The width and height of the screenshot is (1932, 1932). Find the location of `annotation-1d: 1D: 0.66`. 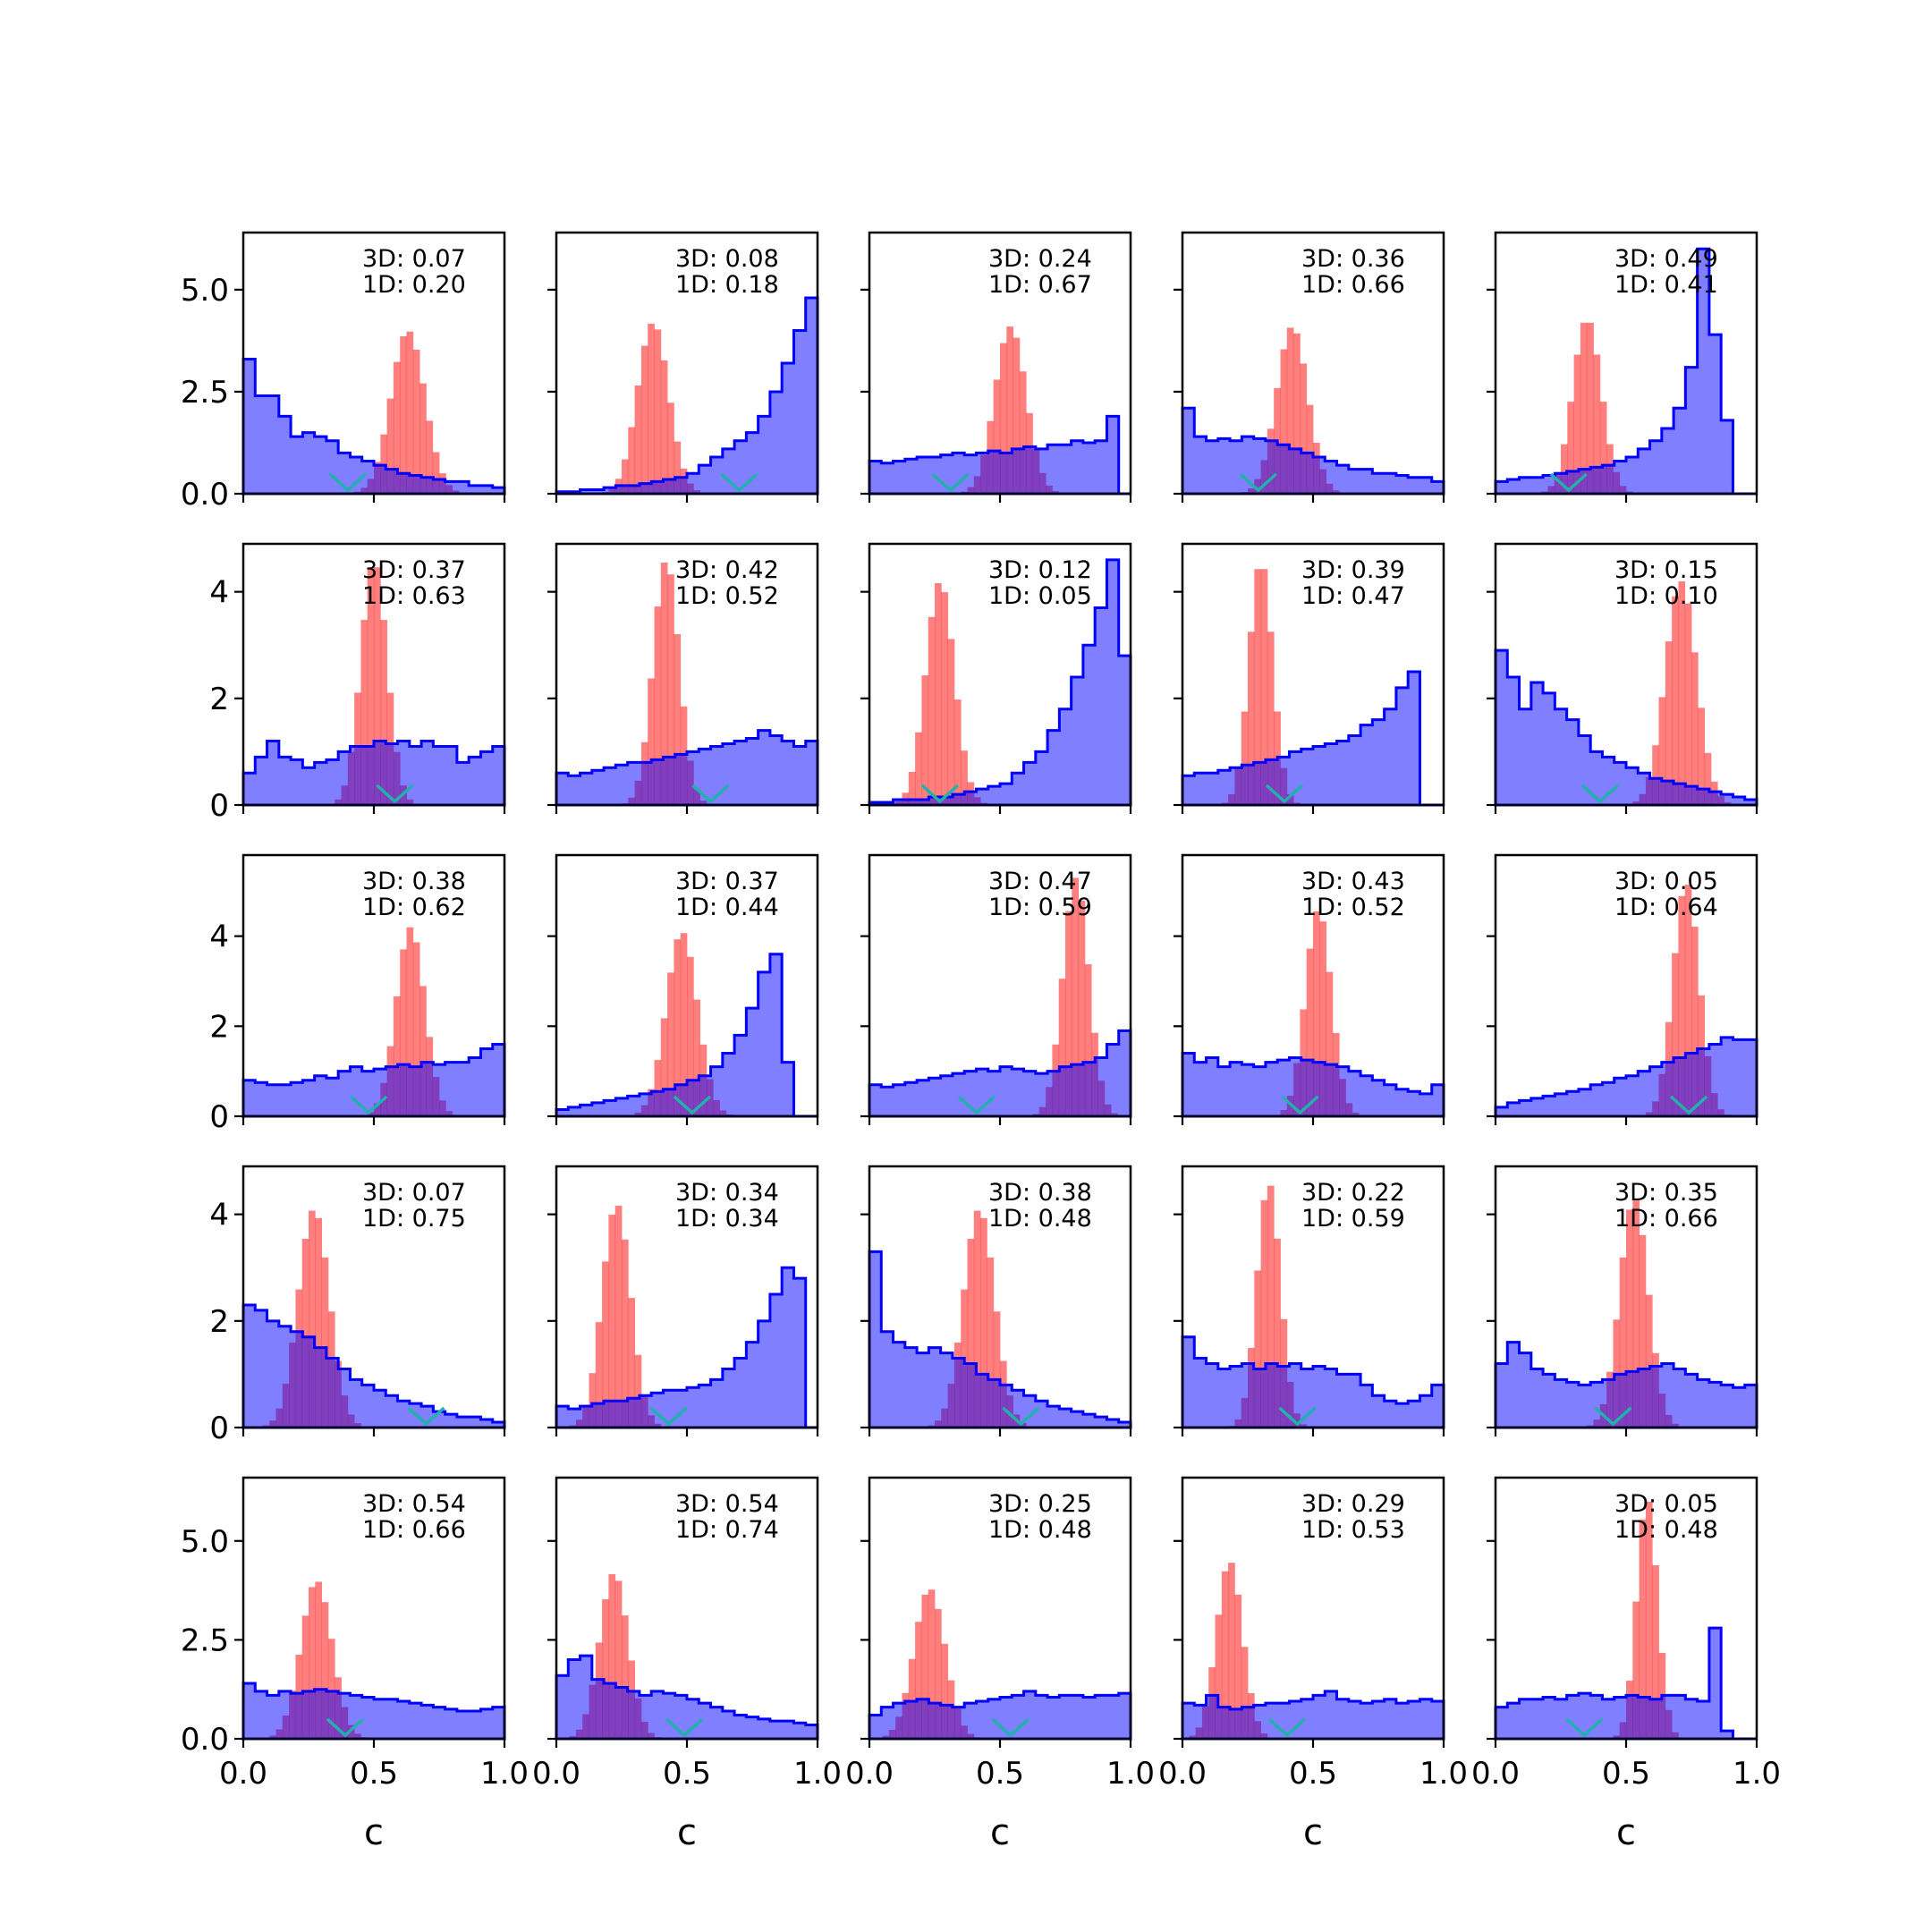

annotation-1d: 1D: 0.66 is located at coordinates (1666, 1219).